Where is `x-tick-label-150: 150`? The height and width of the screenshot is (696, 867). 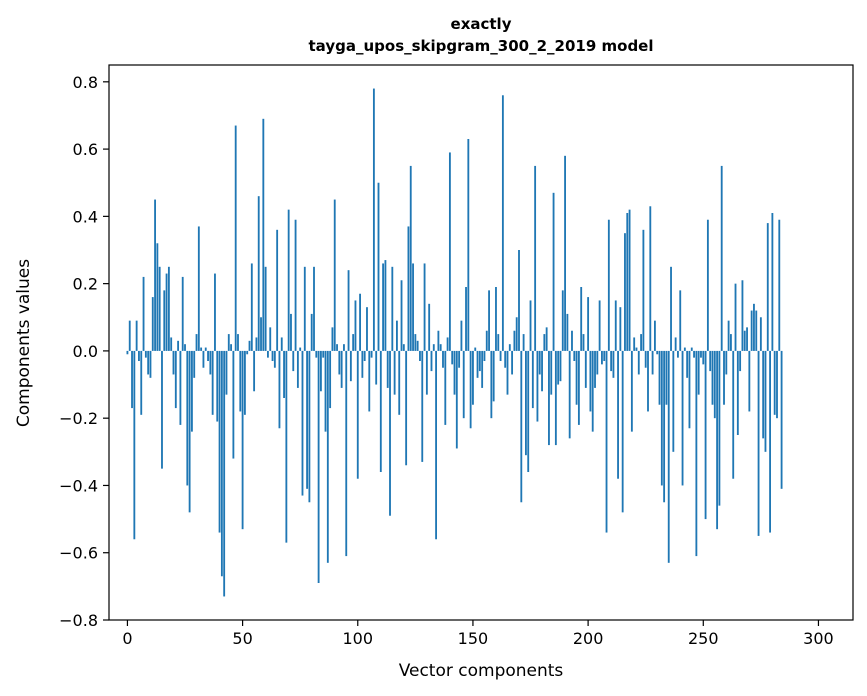
x-tick-label-150: 150 is located at coordinates (473, 638).